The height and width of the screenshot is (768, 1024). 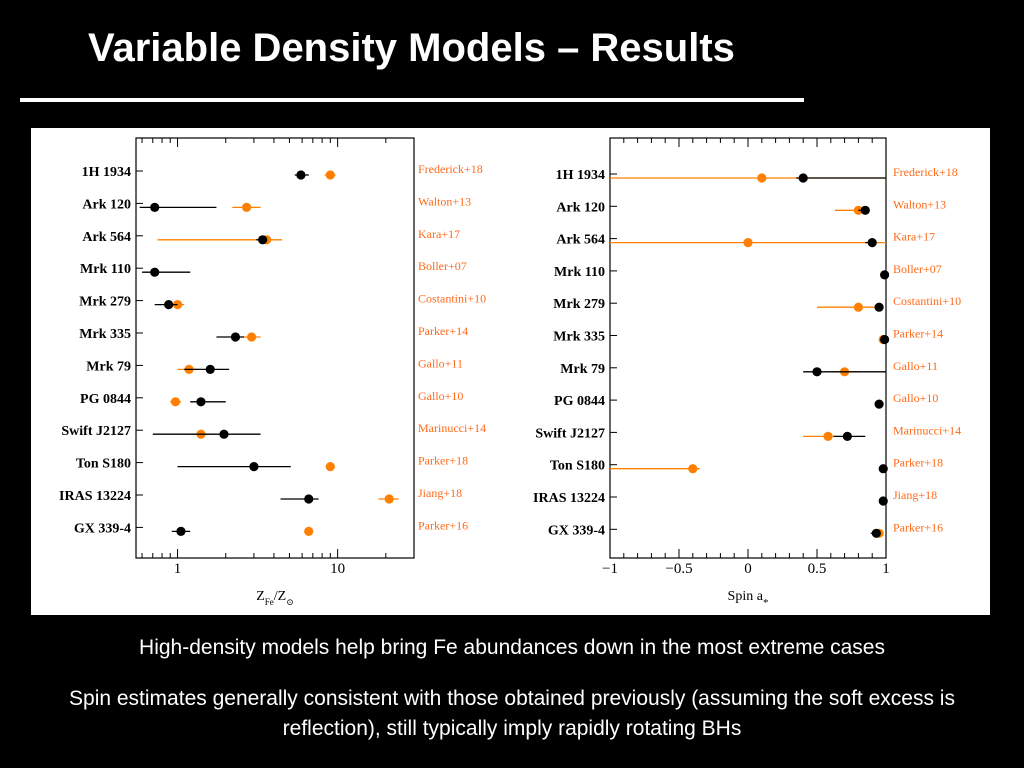 I want to click on spin-reference-label: Costantini+10, so click(x=927, y=301).